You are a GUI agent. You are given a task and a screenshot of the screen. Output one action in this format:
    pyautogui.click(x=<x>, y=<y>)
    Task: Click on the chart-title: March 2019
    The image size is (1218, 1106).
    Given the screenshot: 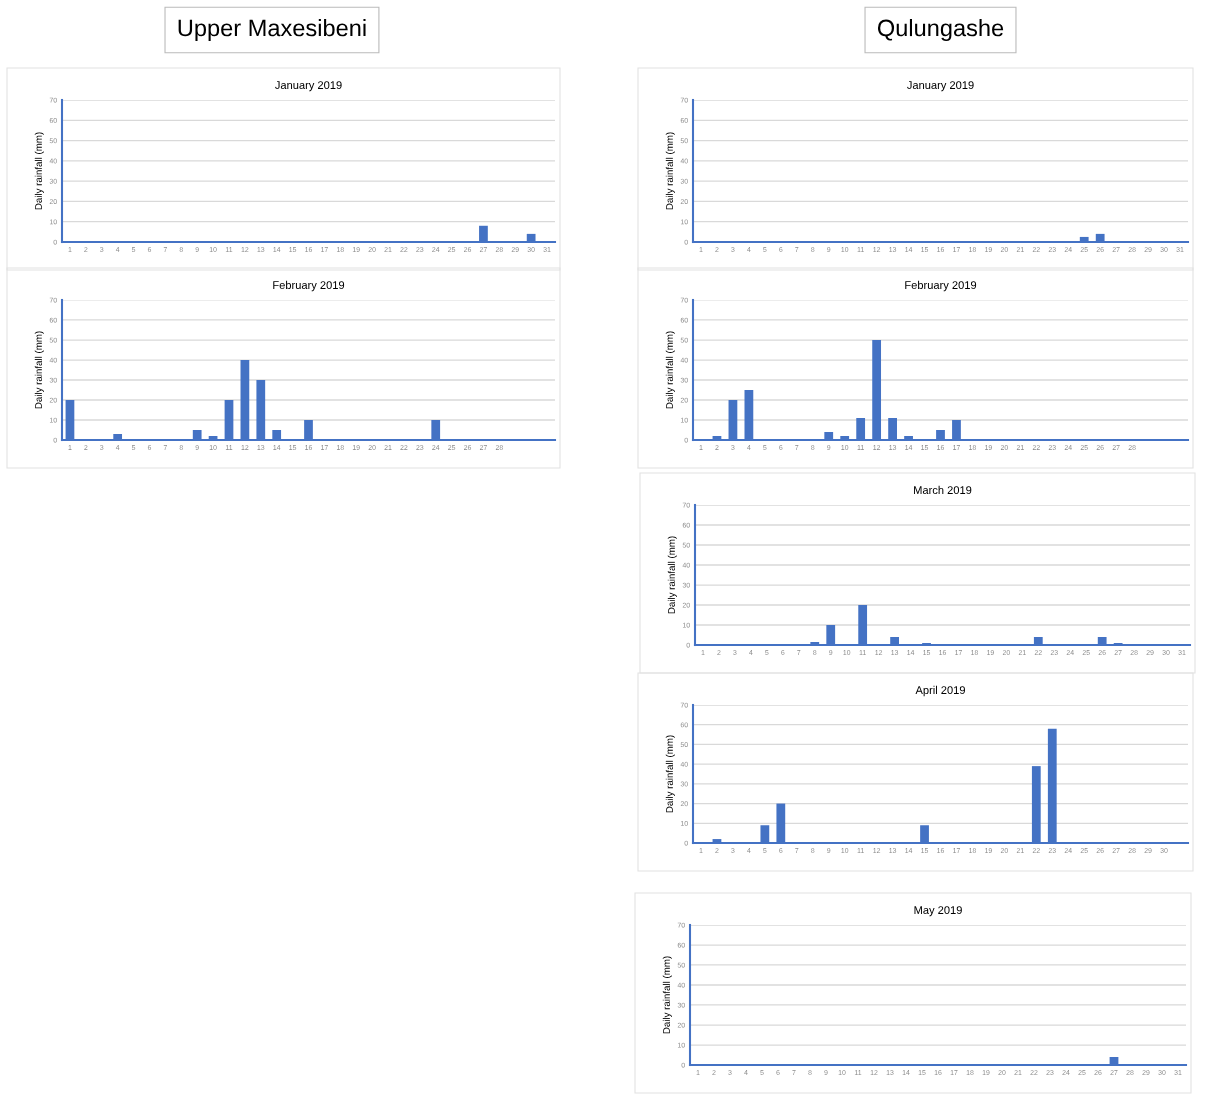 What is the action you would take?
    pyautogui.click(x=943, y=489)
    